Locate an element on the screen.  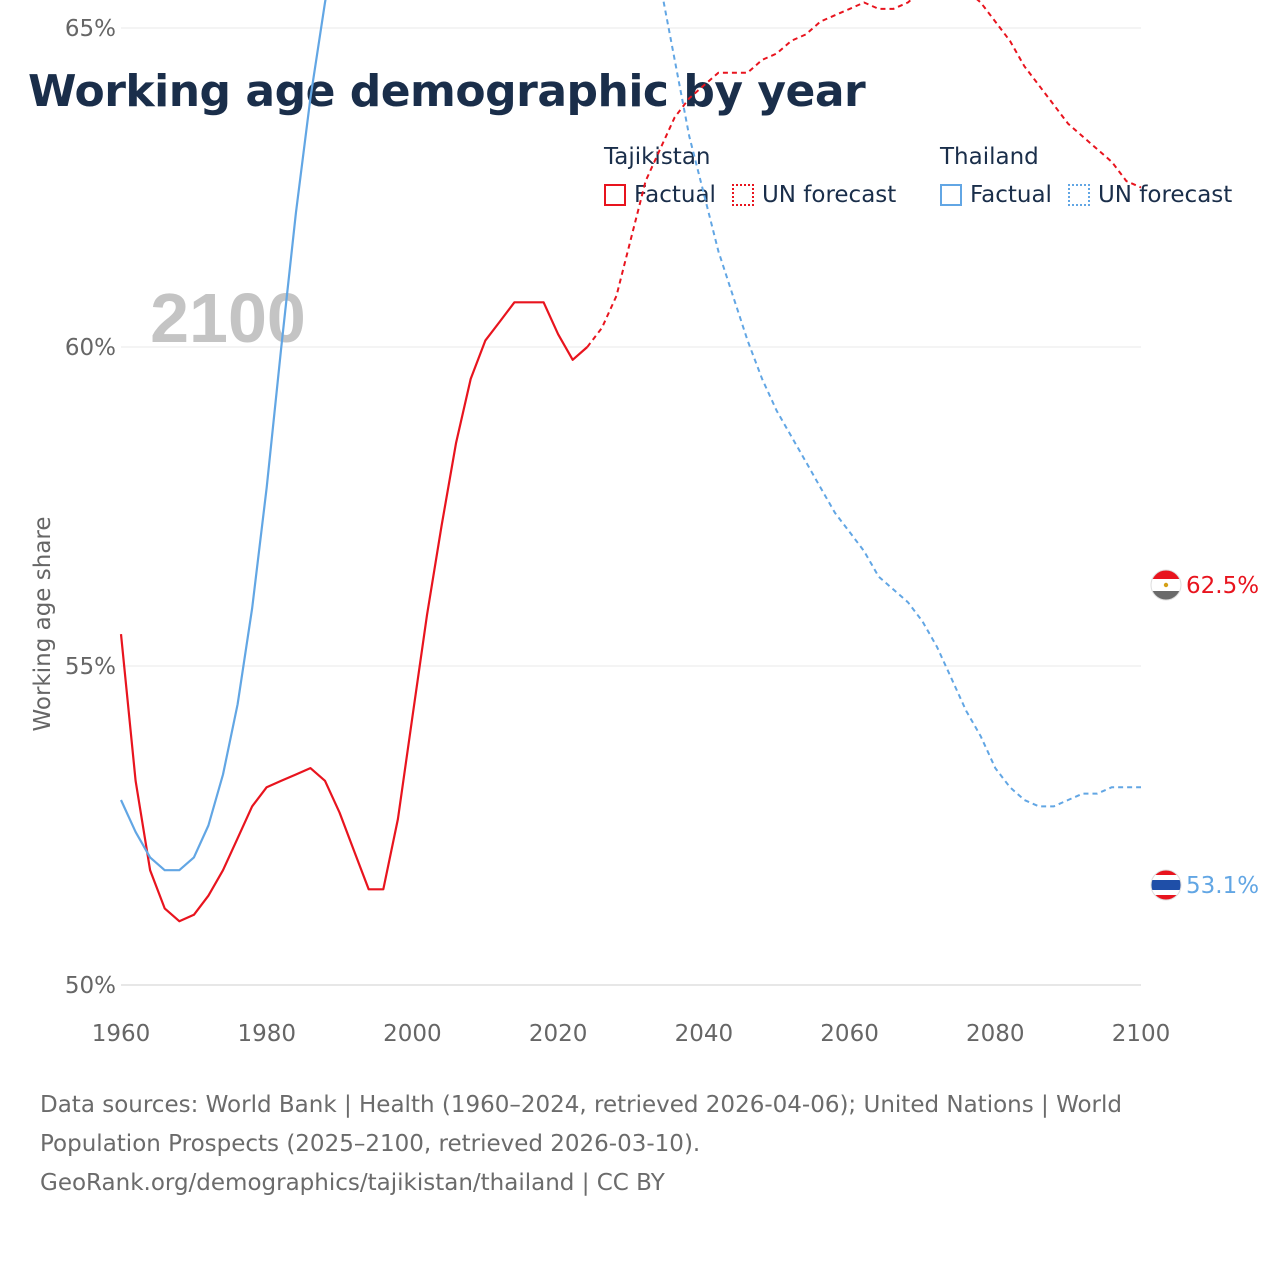
legend-thailand-forecast-label: UN forecast is located at coordinates (1165, 195).